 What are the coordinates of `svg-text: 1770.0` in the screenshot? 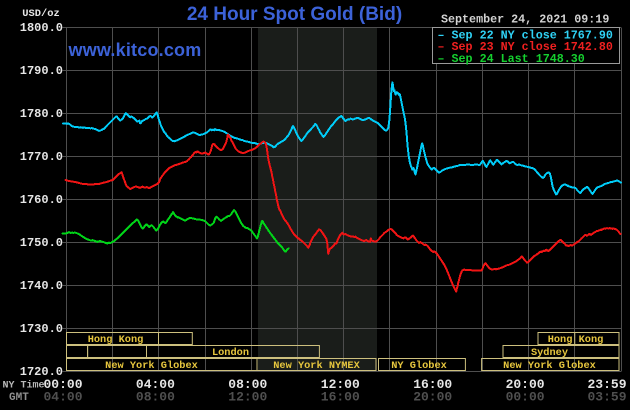 It's located at (41, 157).